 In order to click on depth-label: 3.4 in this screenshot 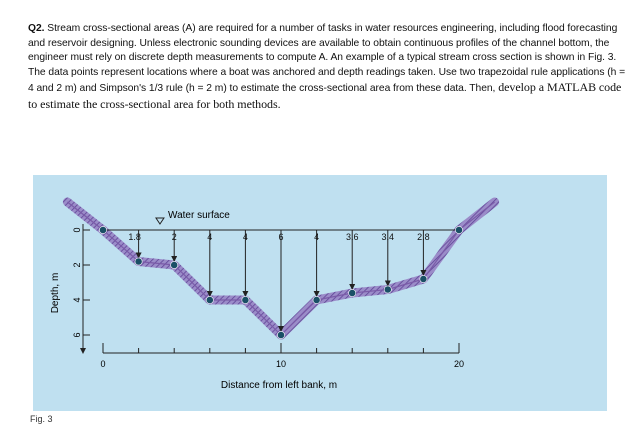, I will do `click(388, 237)`.